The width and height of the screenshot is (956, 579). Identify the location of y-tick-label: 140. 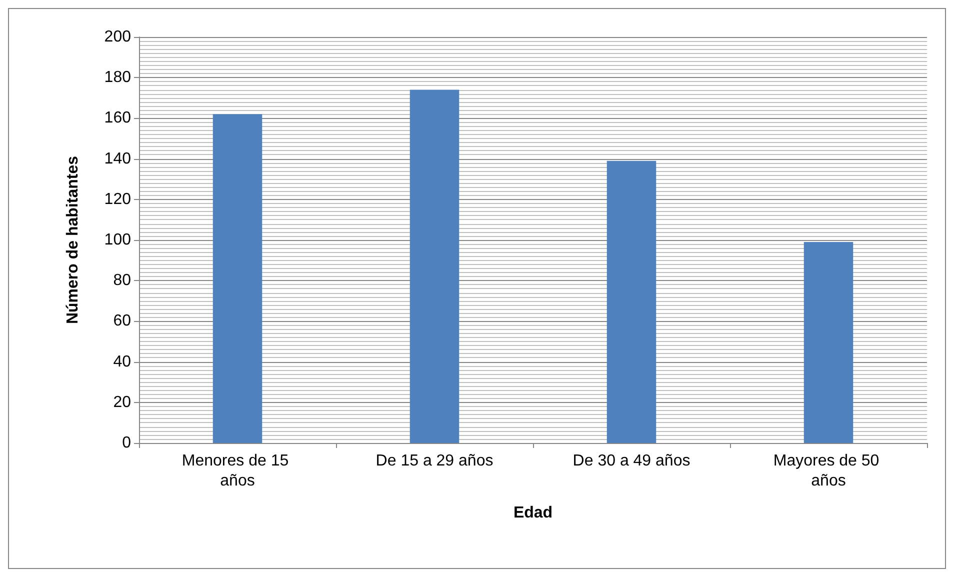
(118, 159).